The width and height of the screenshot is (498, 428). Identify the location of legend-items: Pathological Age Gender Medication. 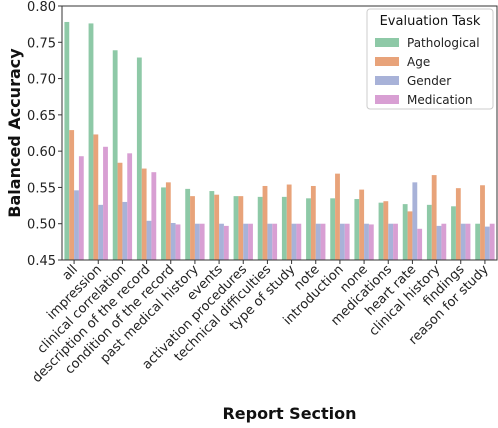
(427, 71).